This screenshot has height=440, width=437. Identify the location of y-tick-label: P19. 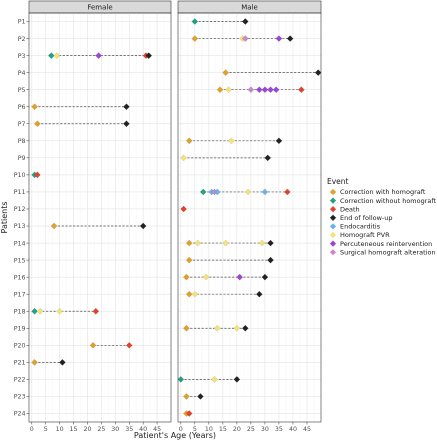
(20, 328).